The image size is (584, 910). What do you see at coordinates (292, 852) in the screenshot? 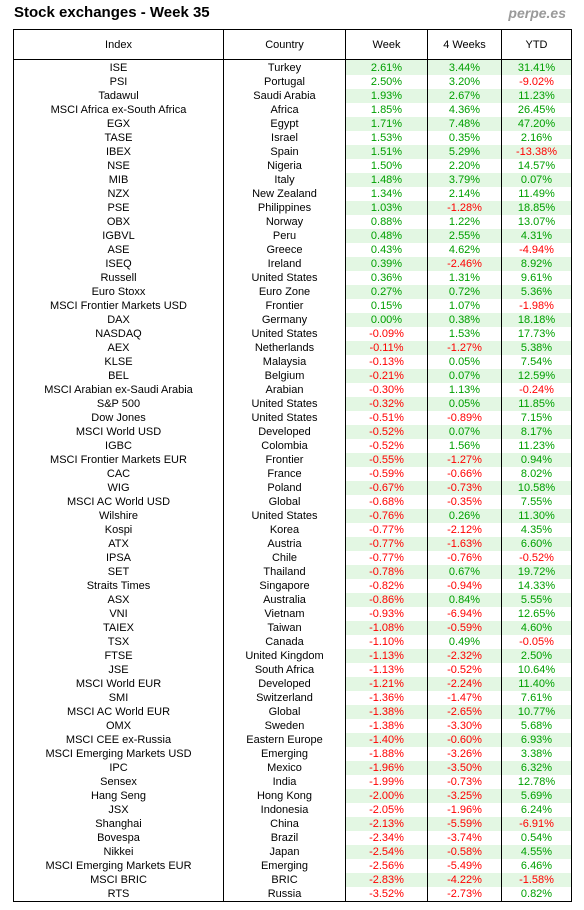
I see `table-row: Nikkei Japan -2.54% -0.58% 4.55%` at bounding box center [292, 852].